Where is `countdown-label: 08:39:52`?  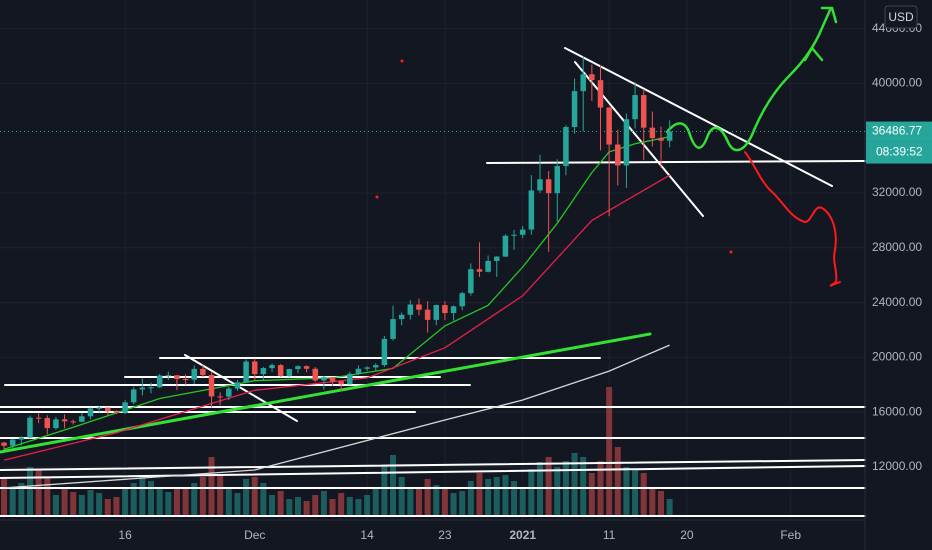 countdown-label: 08:39:52 is located at coordinates (899, 152).